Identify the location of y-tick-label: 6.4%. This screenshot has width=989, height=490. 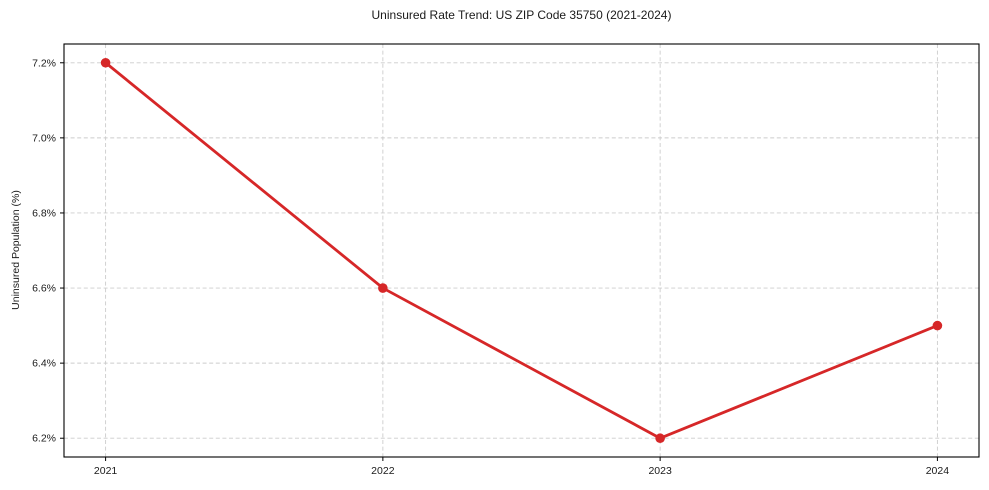
(44, 364).